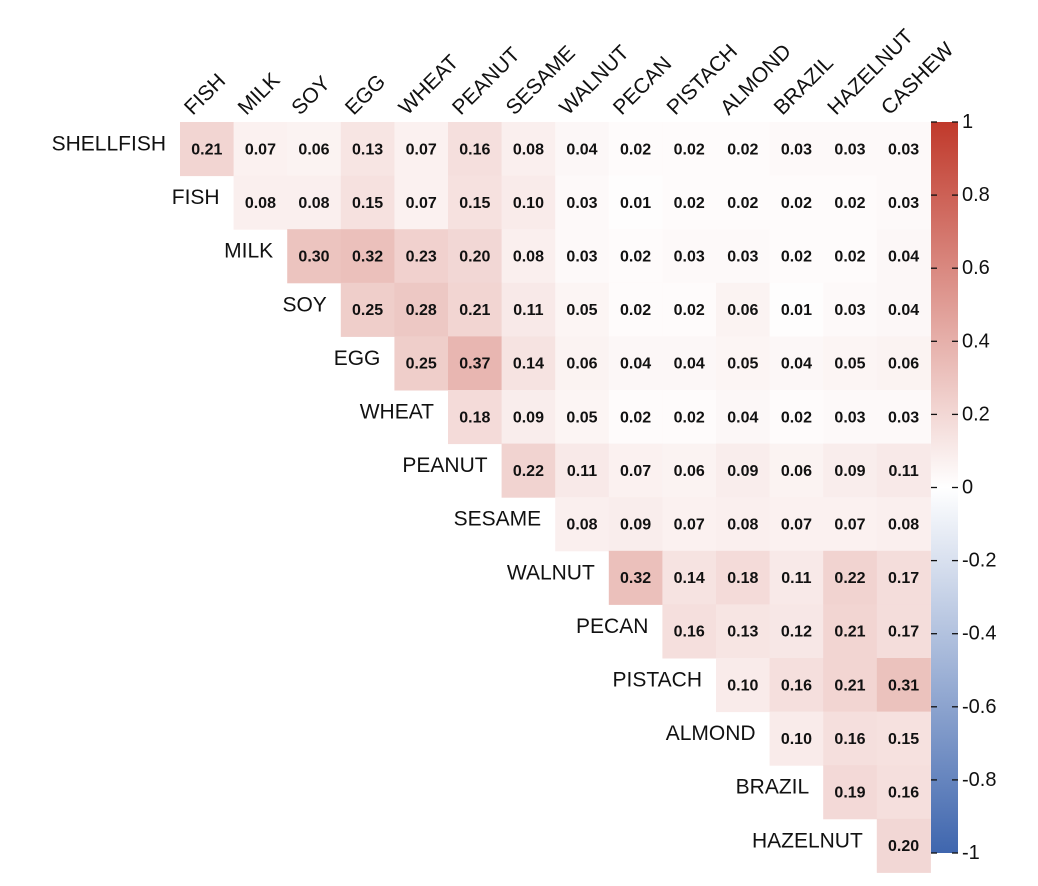  I want to click on column-label-fish: FISH, so click(205, 94).